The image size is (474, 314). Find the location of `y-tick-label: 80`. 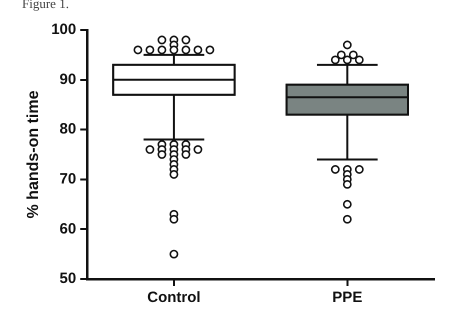

y-tick-label: 80 is located at coordinates (68, 129).